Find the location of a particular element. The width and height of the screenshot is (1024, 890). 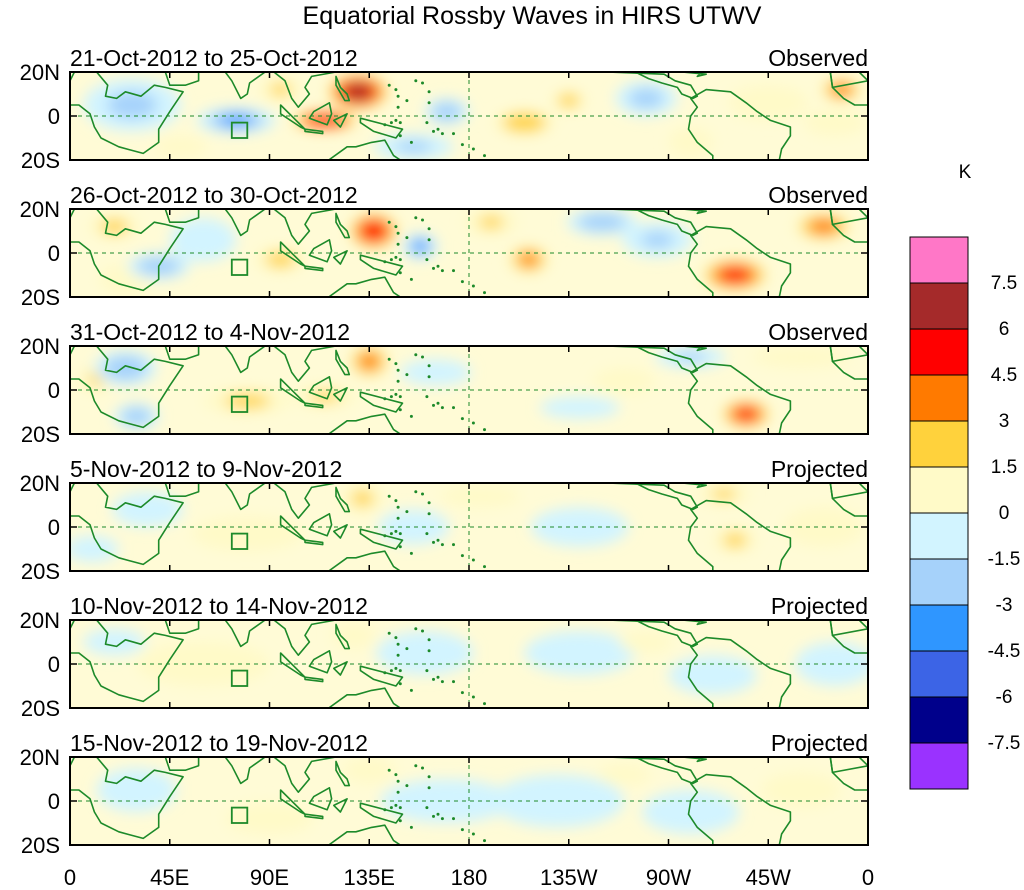

chart-title: Equatorial Rossby Waves in HIRS UTWV is located at coordinates (532, 16).